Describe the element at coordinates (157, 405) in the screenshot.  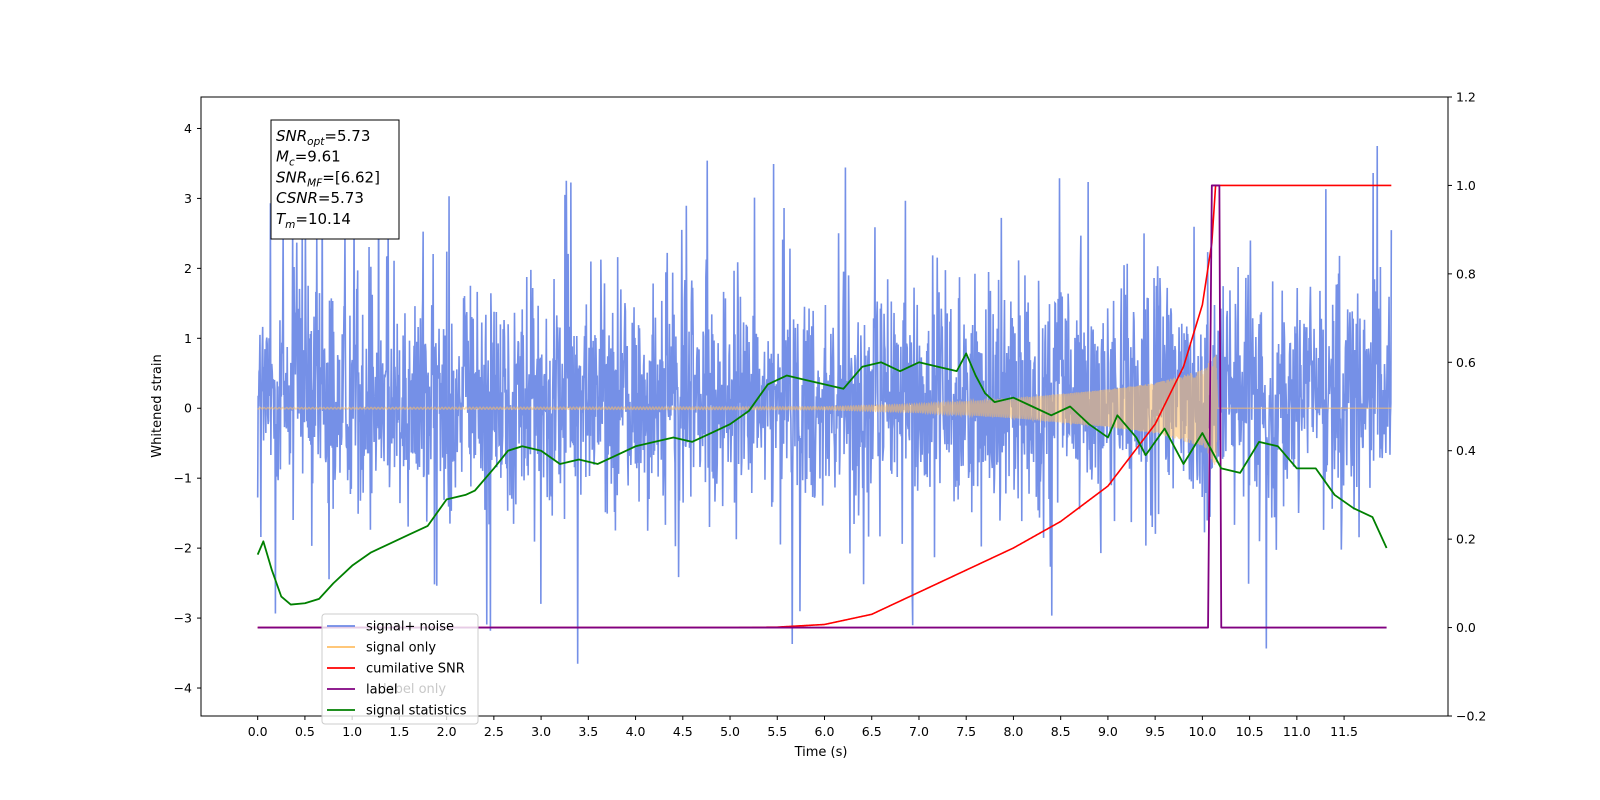
I see `y-axis-left-label: Whitened strain` at that location.